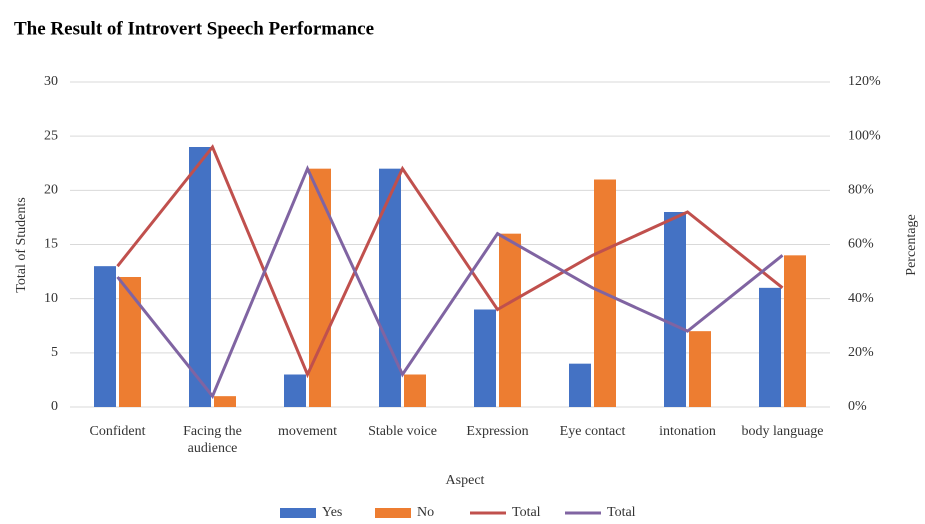  I want to click on y2-tick-label: 80%, so click(861, 190).